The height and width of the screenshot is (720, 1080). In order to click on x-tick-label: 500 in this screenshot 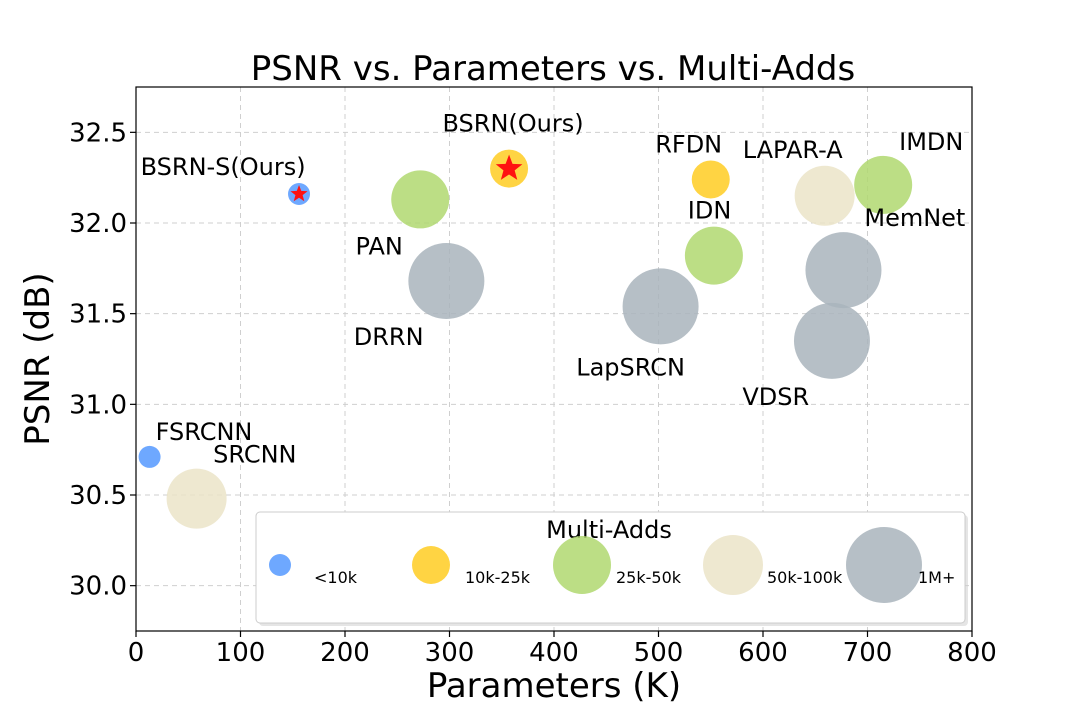, I will do `click(659, 653)`.